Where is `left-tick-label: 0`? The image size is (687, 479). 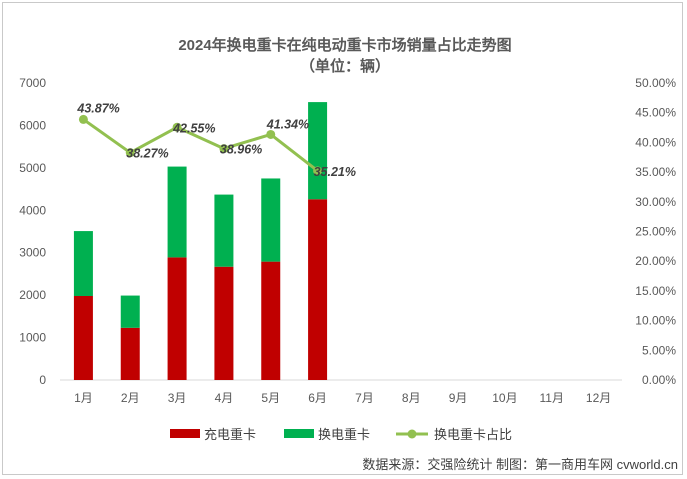
left-tick-label: 0 is located at coordinates (42, 380).